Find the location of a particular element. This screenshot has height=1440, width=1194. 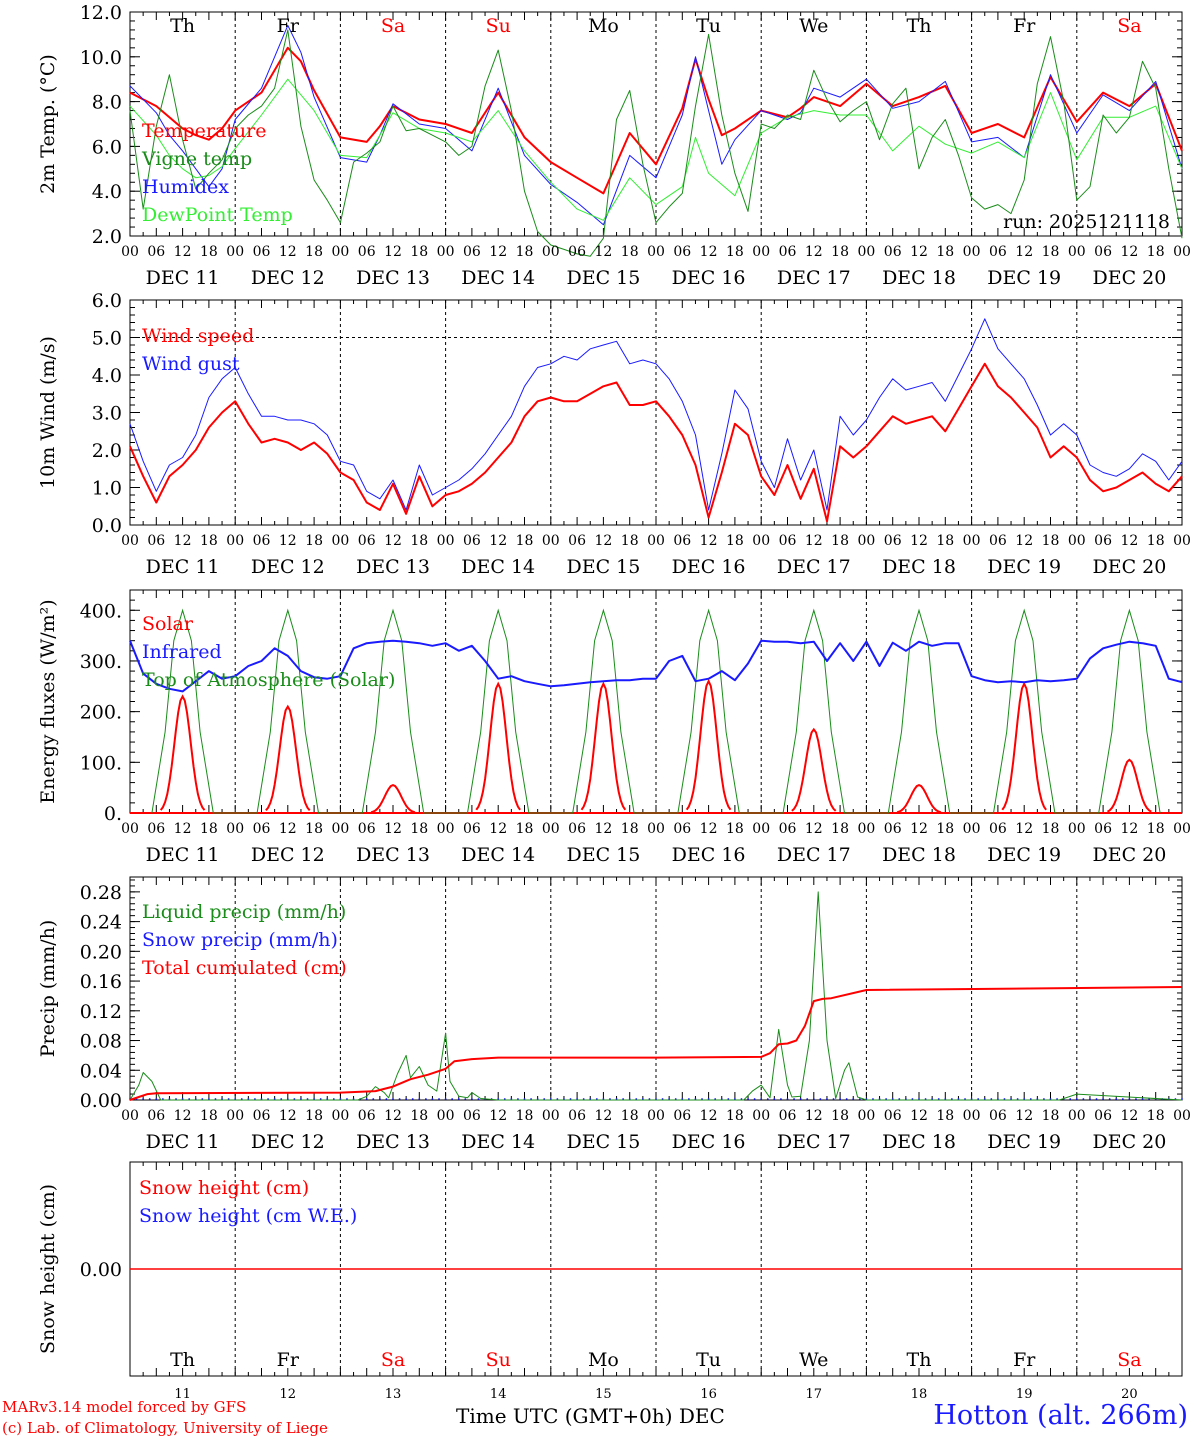

legend-wind: Wind speed is located at coordinates (198, 336).